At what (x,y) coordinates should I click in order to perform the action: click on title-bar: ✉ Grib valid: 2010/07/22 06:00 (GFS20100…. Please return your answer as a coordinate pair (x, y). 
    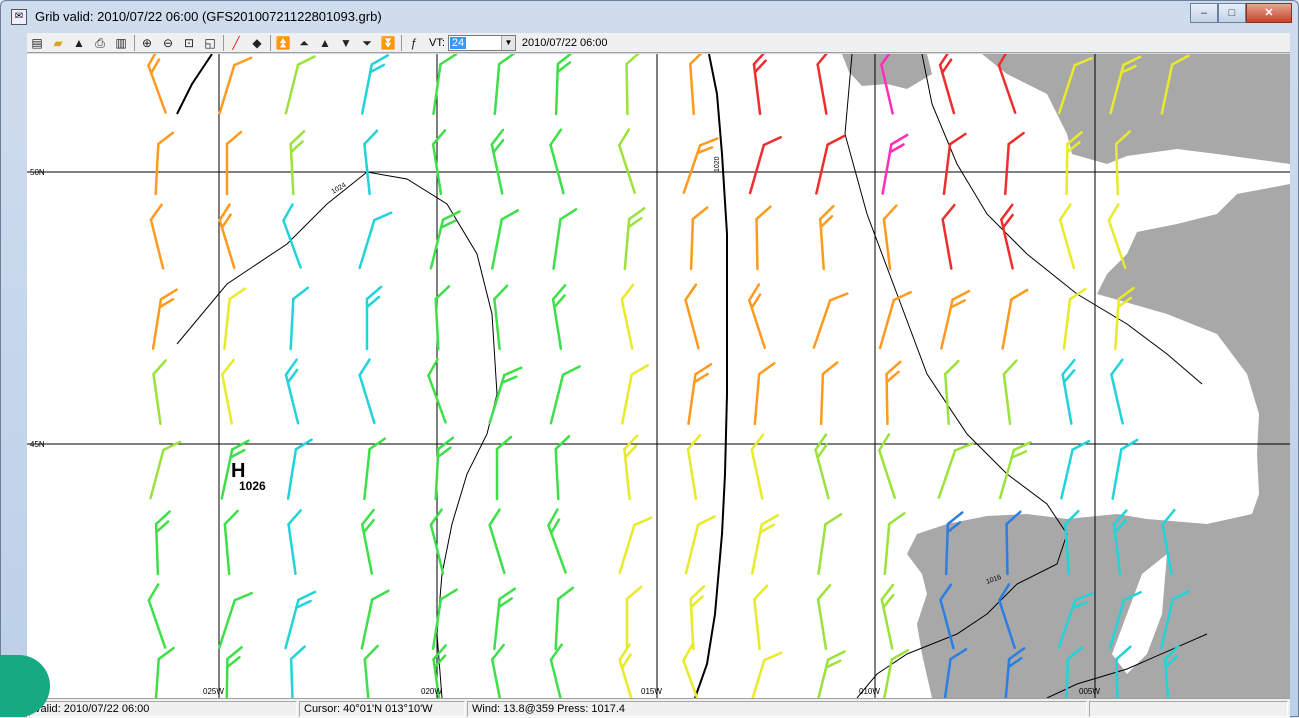
    Looking at the image, I should click on (649, 17).